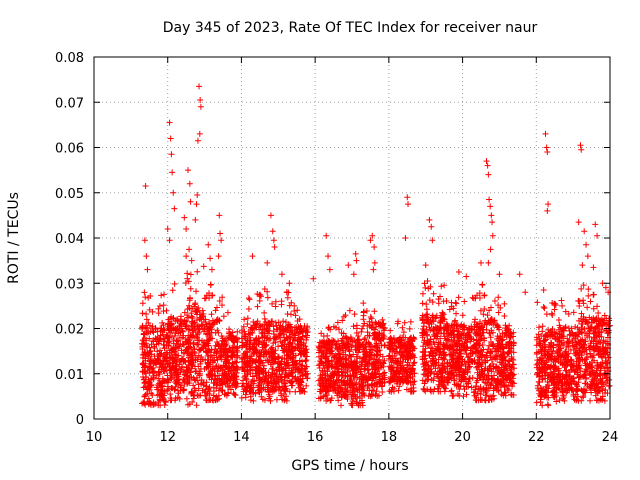 Image resolution: width=640 pixels, height=480 pixels. I want to click on y-tick-label: 0.08, so click(69, 58).